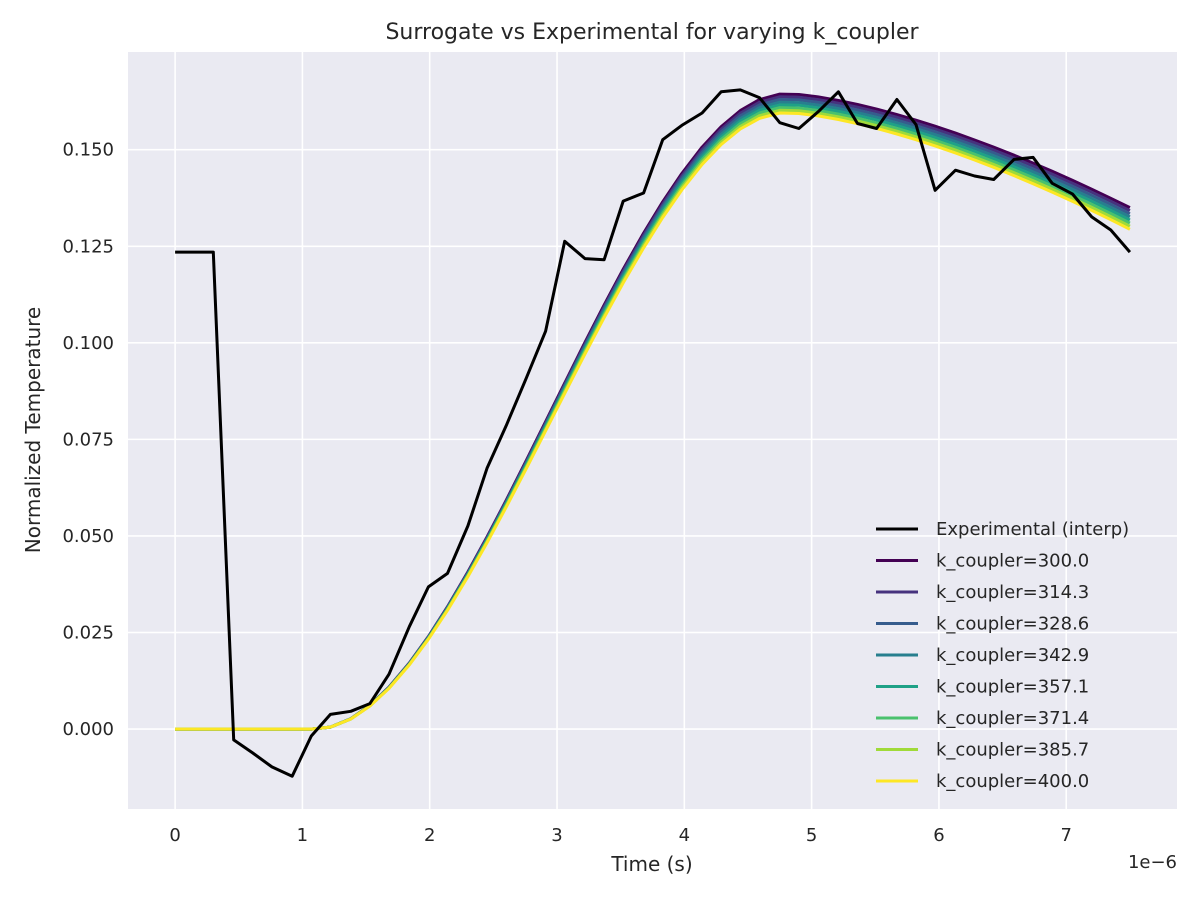  Describe the element at coordinates (1066, 835) in the screenshot. I see `x-tick-label: 7` at that location.